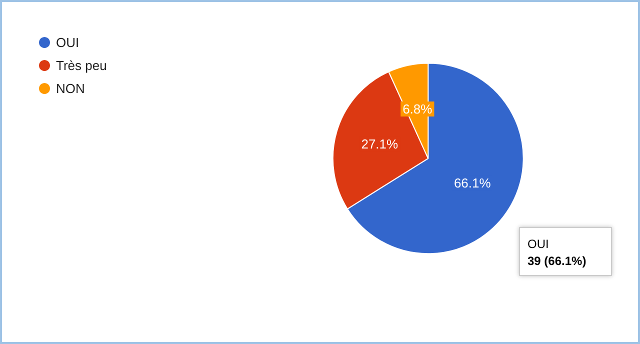 Image resolution: width=640 pixels, height=344 pixels. What do you see at coordinates (70, 88) in the screenshot?
I see `legend-label: NON` at bounding box center [70, 88].